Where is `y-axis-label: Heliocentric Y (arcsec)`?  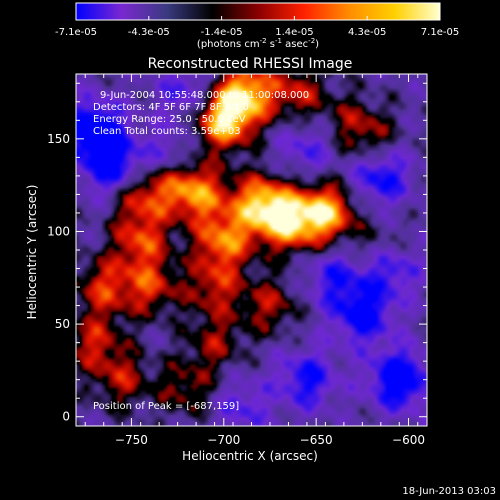 y-axis-label: Heliocentric Y (arcsec) is located at coordinates (32, 252).